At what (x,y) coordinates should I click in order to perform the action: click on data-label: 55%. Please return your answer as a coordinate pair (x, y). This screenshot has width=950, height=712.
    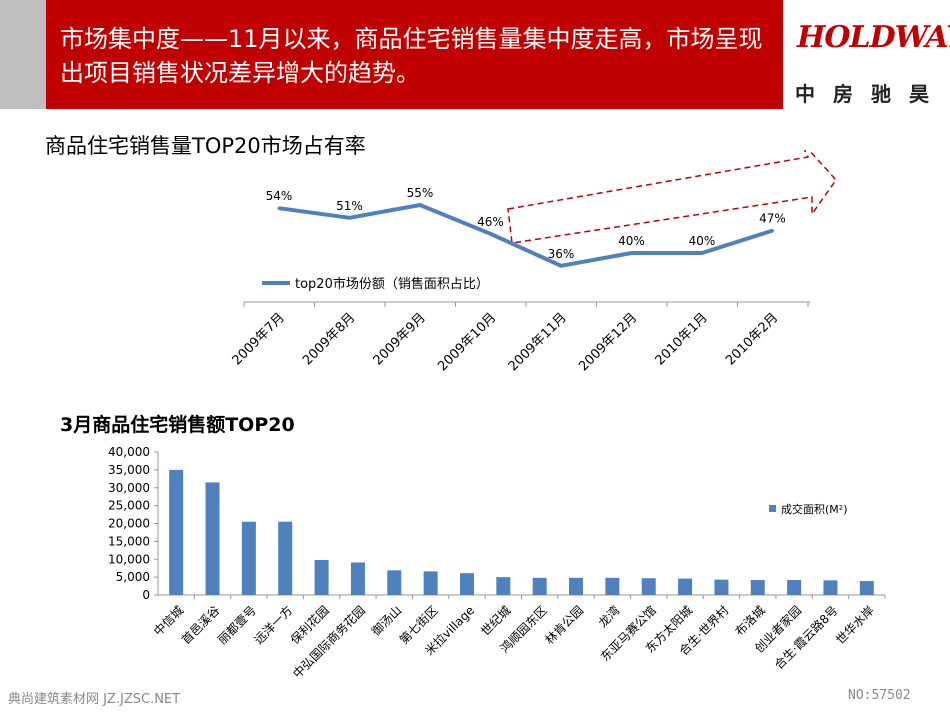
    Looking at the image, I should click on (420, 193).